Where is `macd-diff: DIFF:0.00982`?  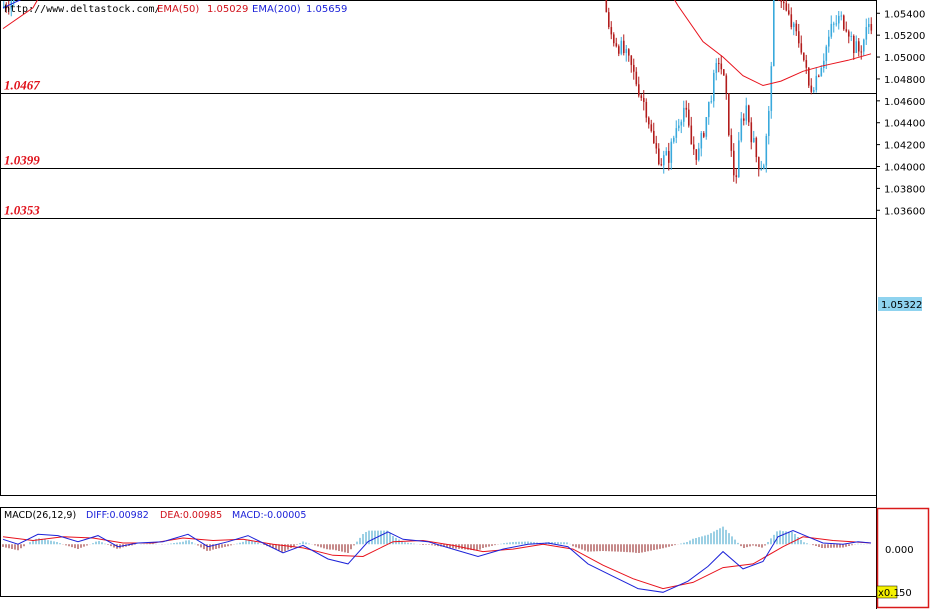 macd-diff: DIFF:0.00982 is located at coordinates (117, 515).